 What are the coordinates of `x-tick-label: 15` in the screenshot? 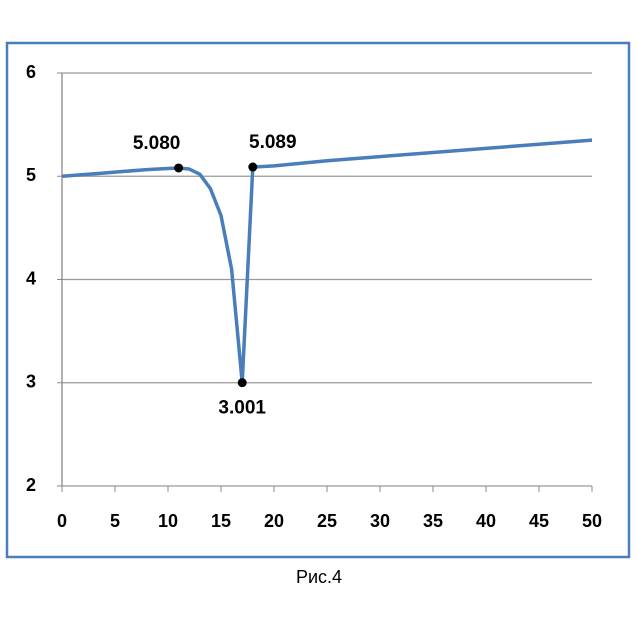 It's located at (221, 521).